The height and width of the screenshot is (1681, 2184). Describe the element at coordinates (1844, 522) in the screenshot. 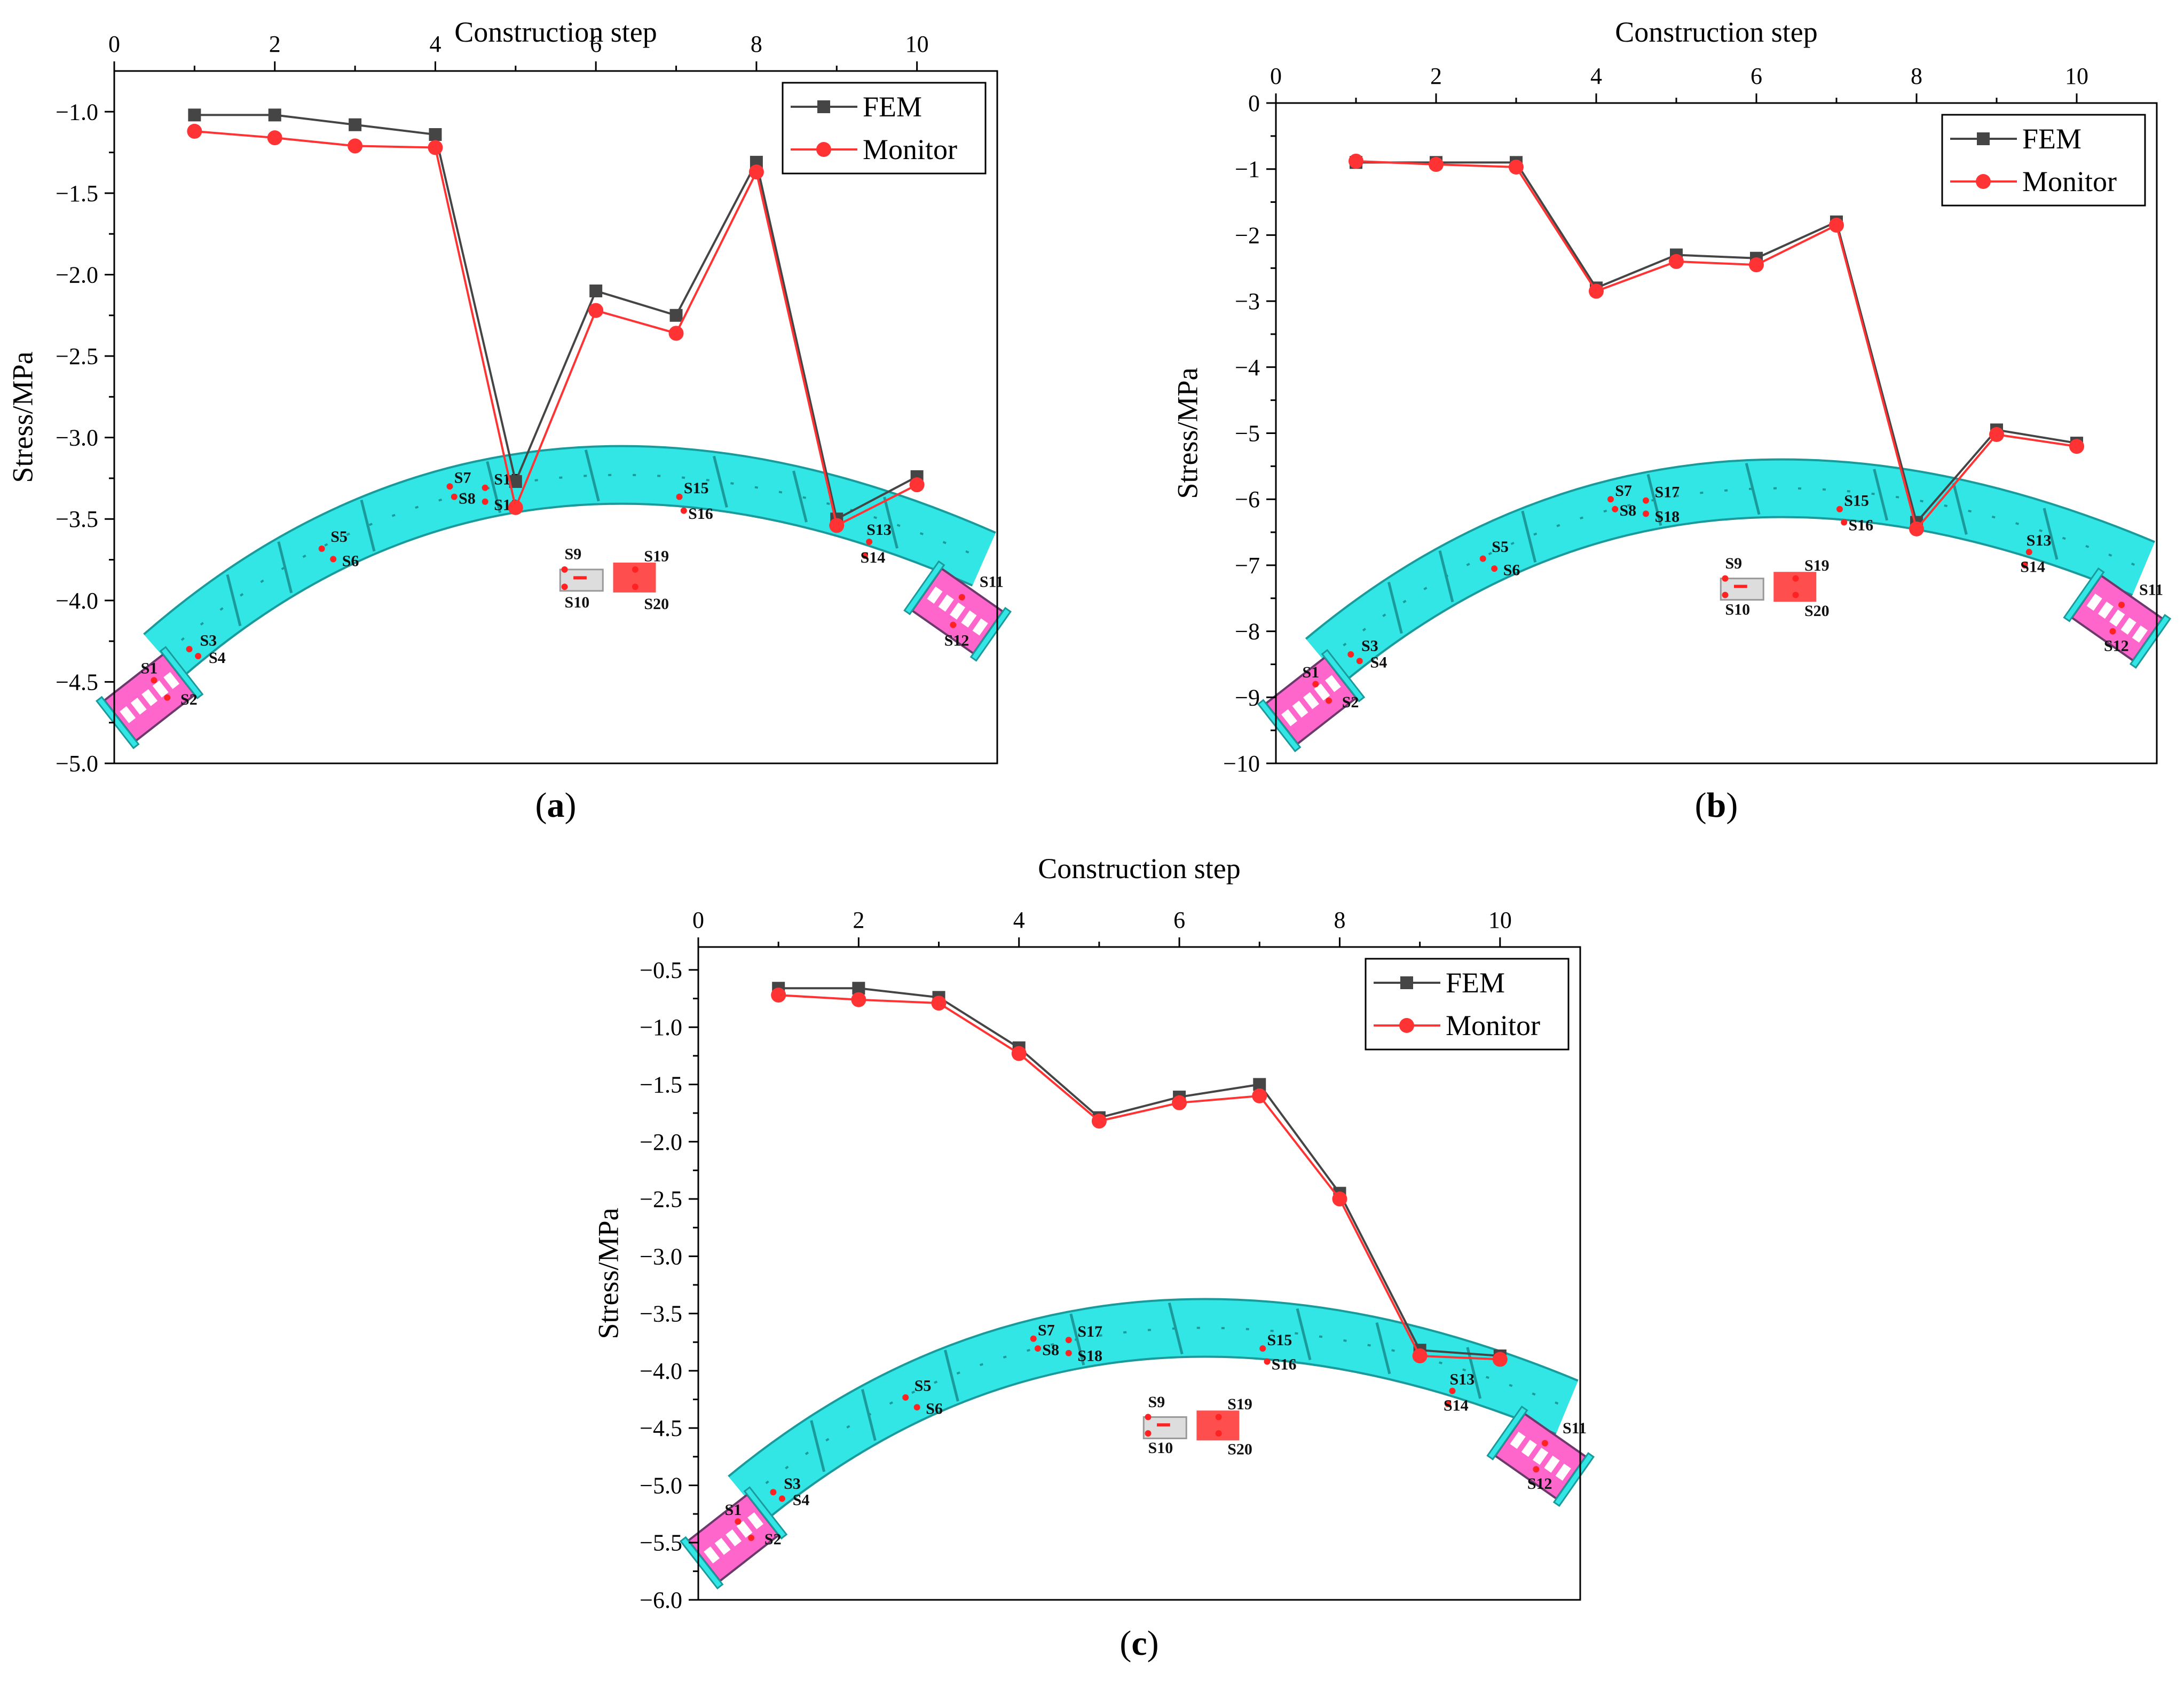

I see `sensor-mark-s16` at that location.